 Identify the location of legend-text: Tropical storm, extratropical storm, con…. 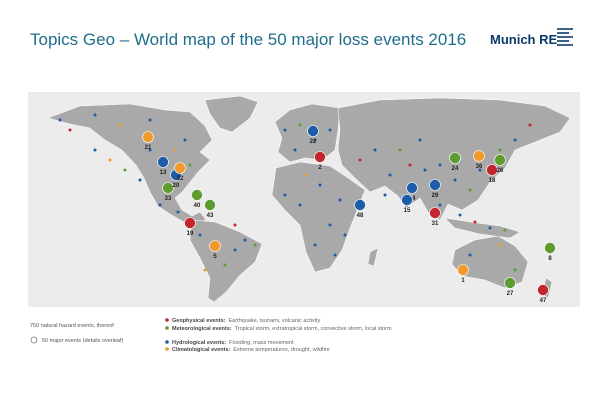
(313, 329).